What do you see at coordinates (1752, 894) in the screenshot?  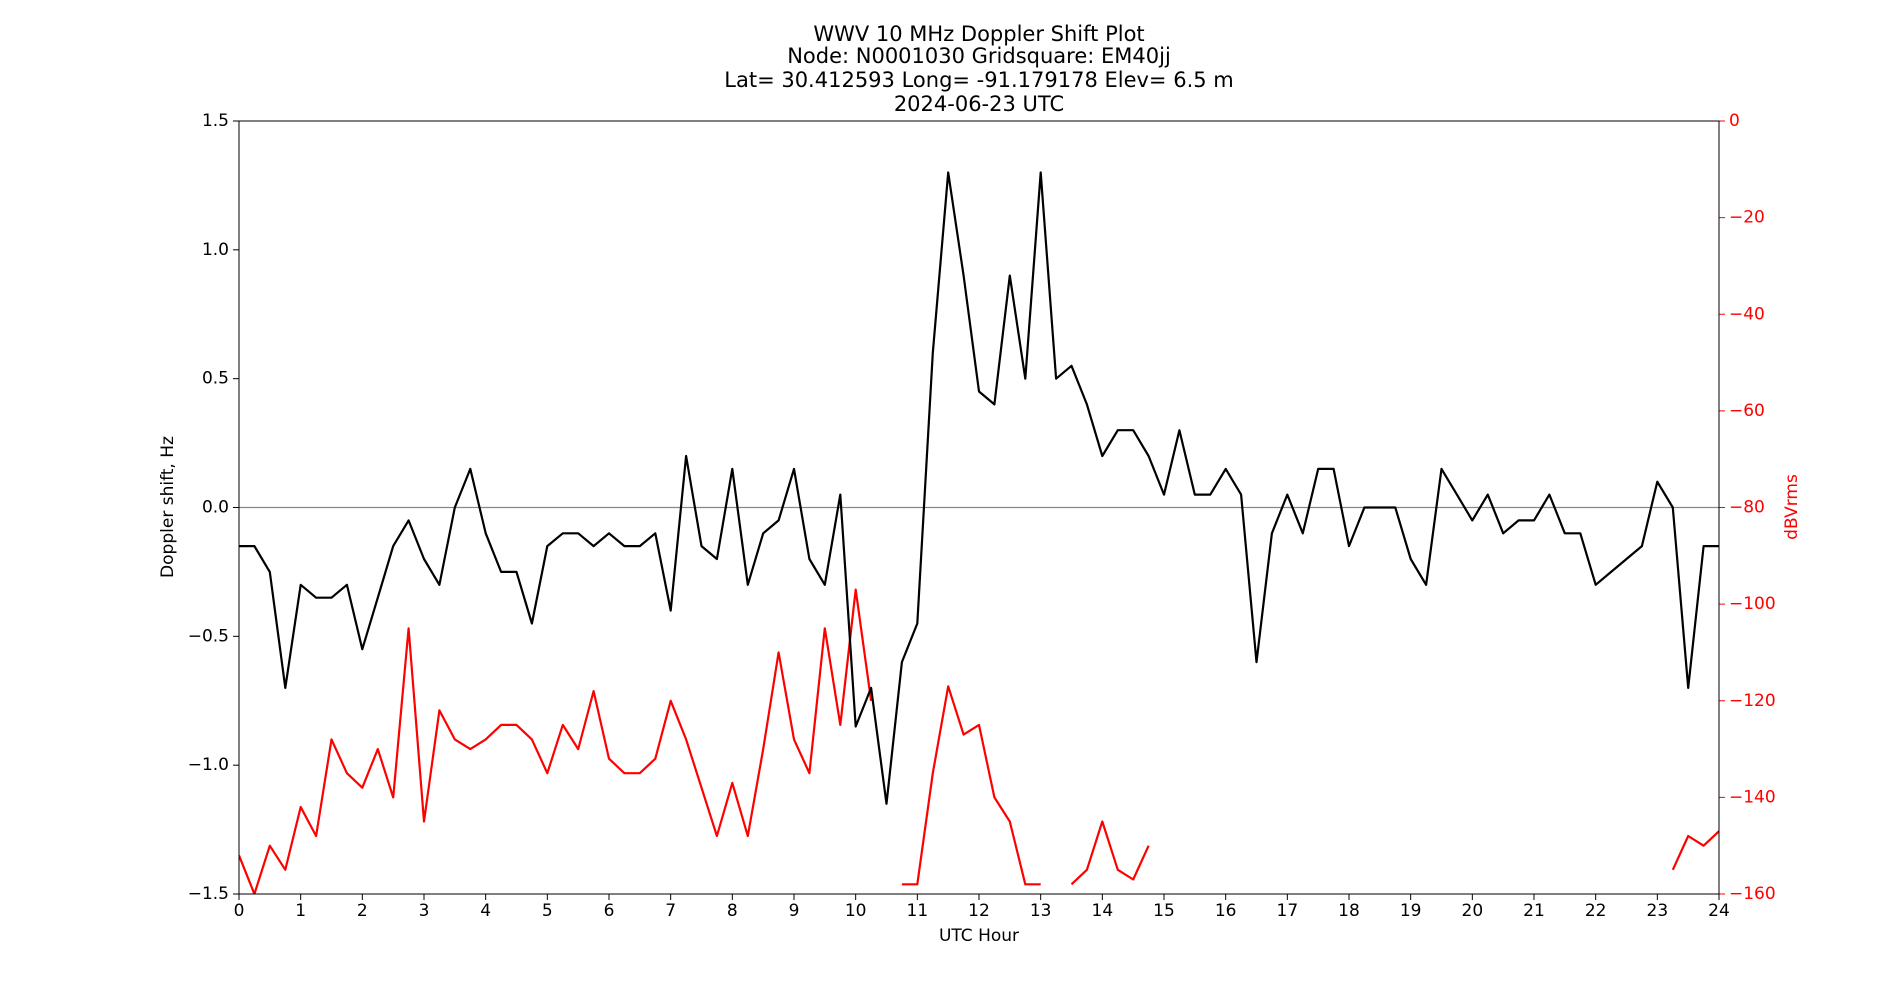 I see `y2-tick-label: −160` at bounding box center [1752, 894].